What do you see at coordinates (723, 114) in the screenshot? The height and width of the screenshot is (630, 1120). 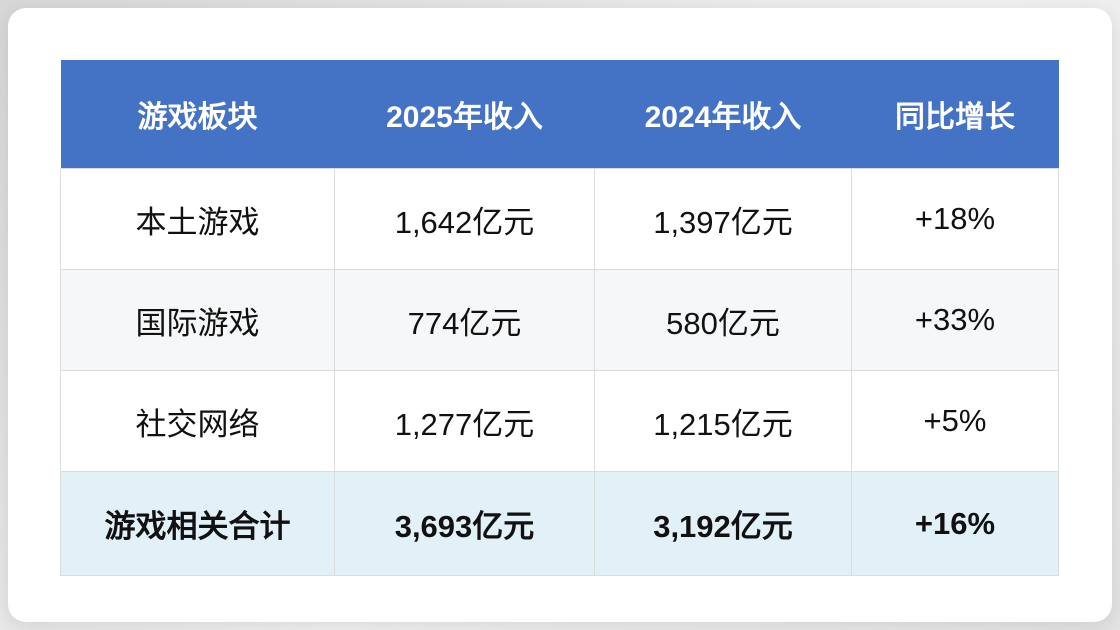 I see `column-header-revenue-2024: 2024年收入` at bounding box center [723, 114].